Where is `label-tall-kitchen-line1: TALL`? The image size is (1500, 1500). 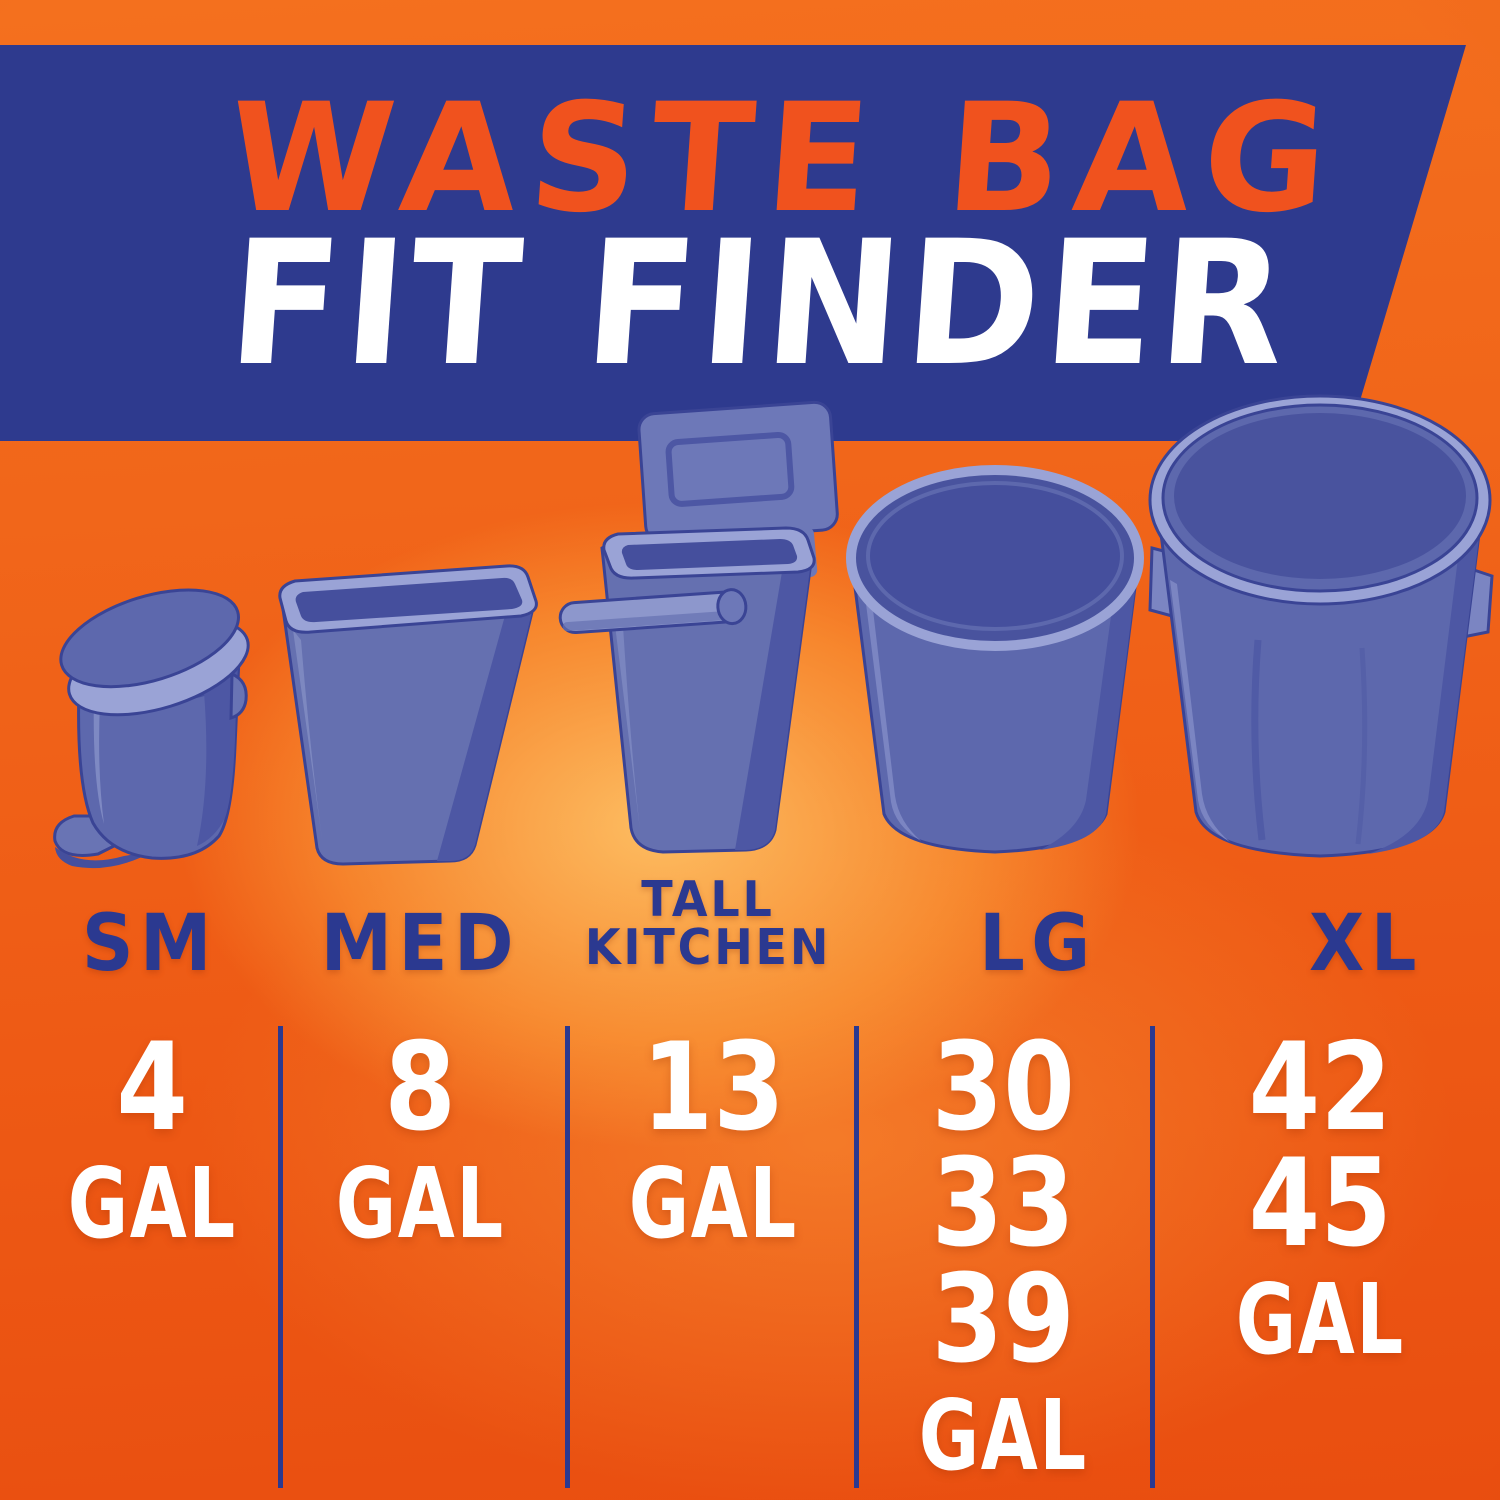 label-tall-kitchen-line1: TALL is located at coordinates (708, 899).